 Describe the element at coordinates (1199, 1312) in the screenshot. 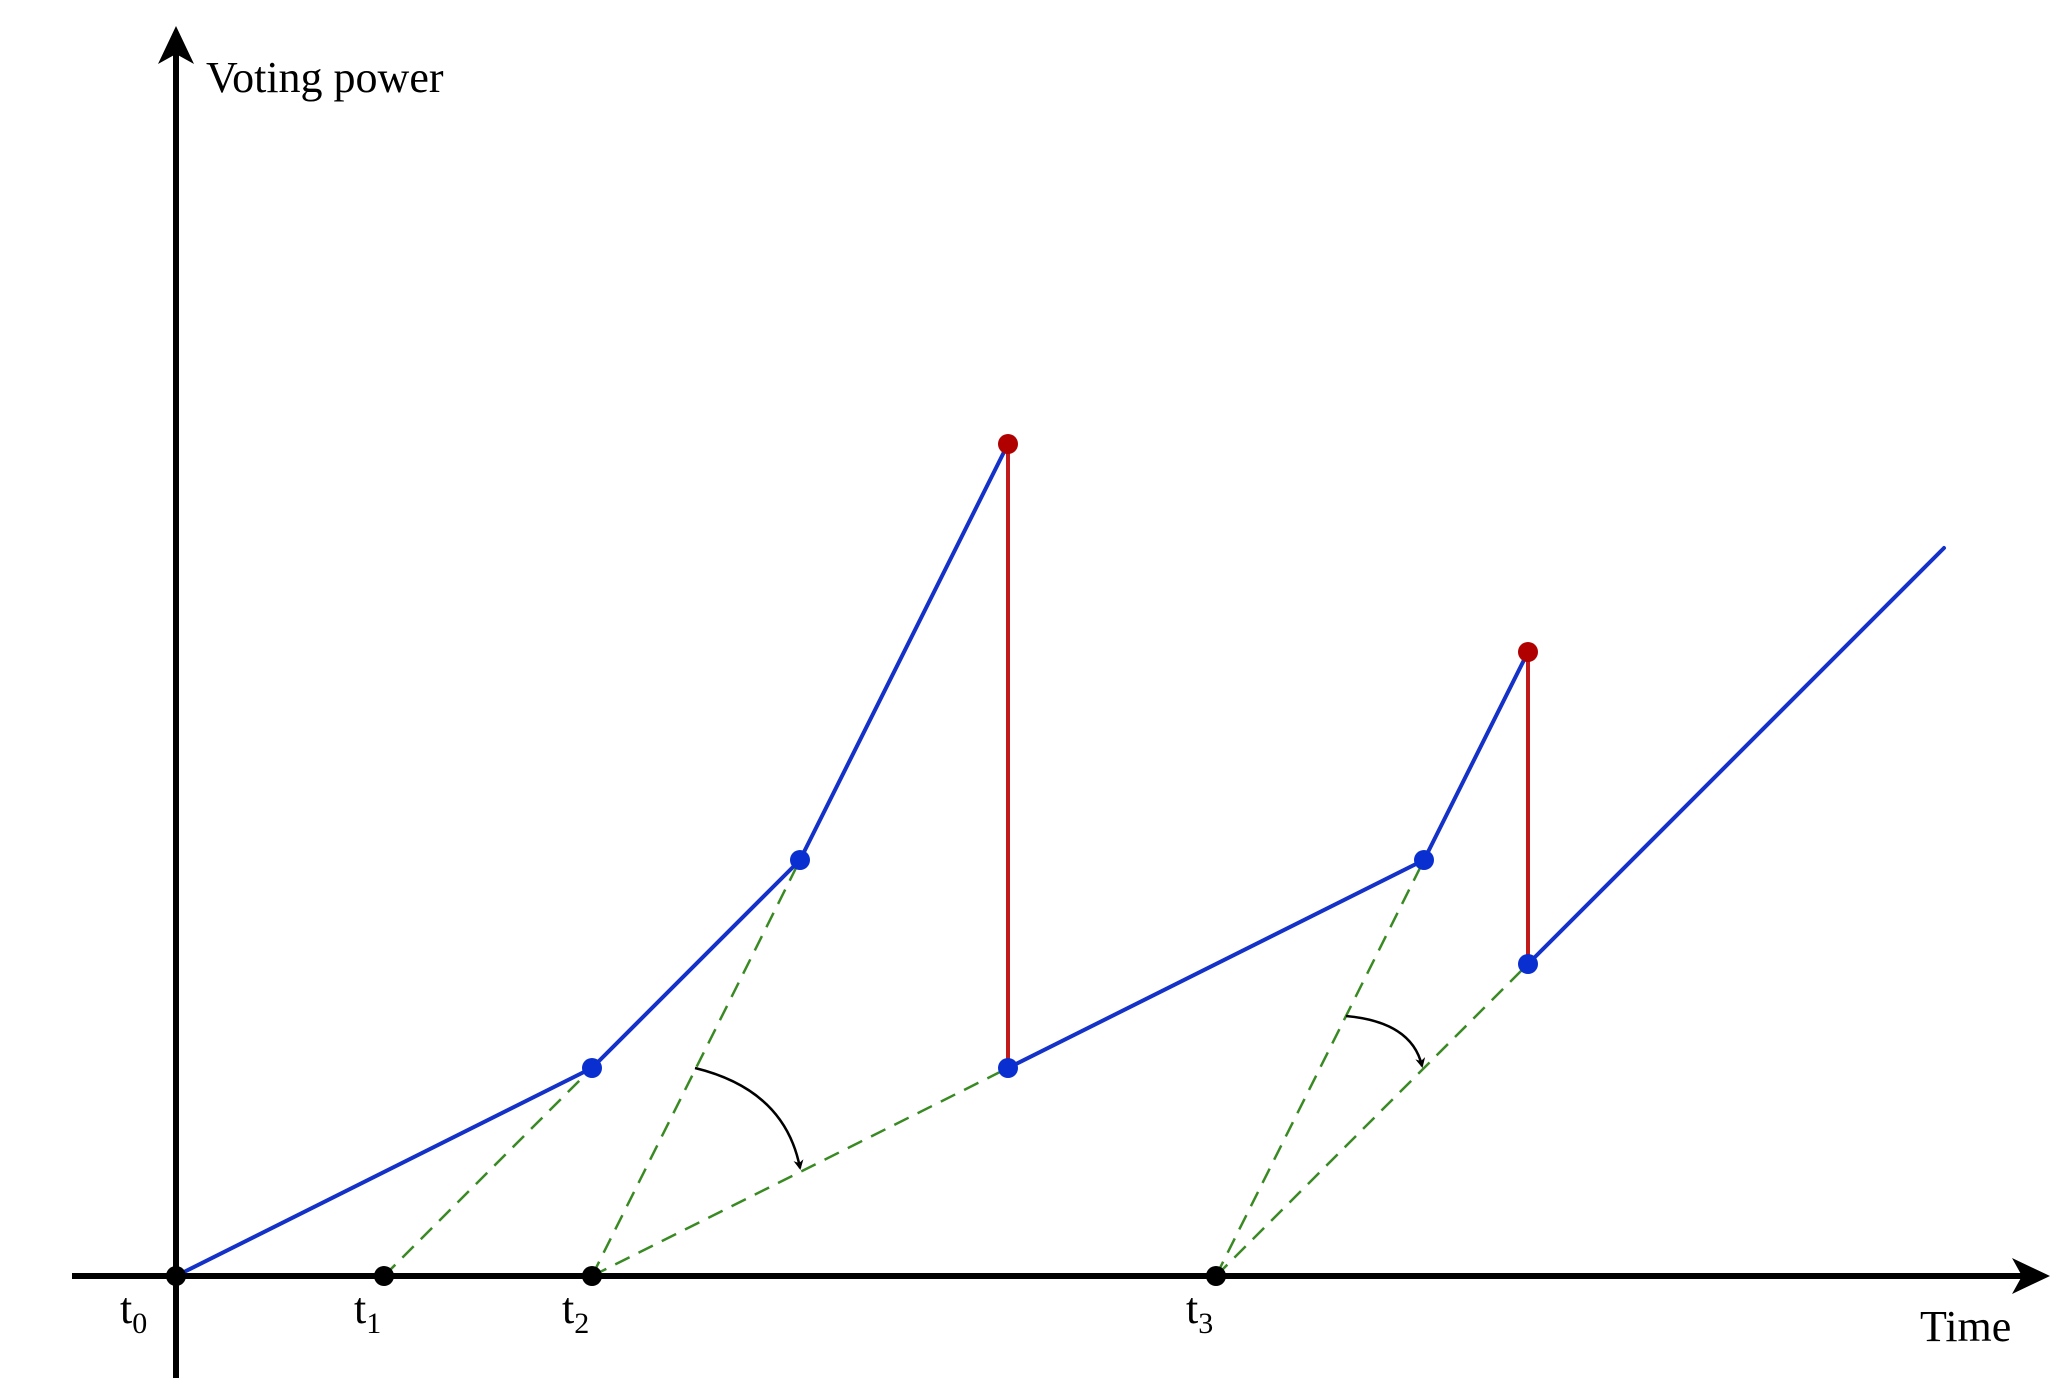

I see `tick-label-t3: t3` at that location.